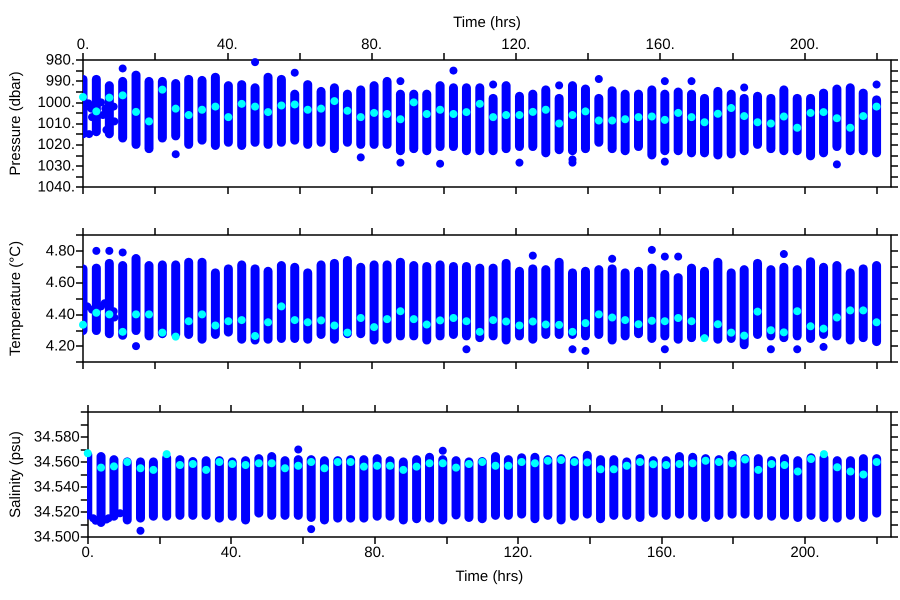 The image size is (900, 600). What do you see at coordinates (60, 346) in the screenshot?
I see `y-tick-label: 4.20` at bounding box center [60, 346].